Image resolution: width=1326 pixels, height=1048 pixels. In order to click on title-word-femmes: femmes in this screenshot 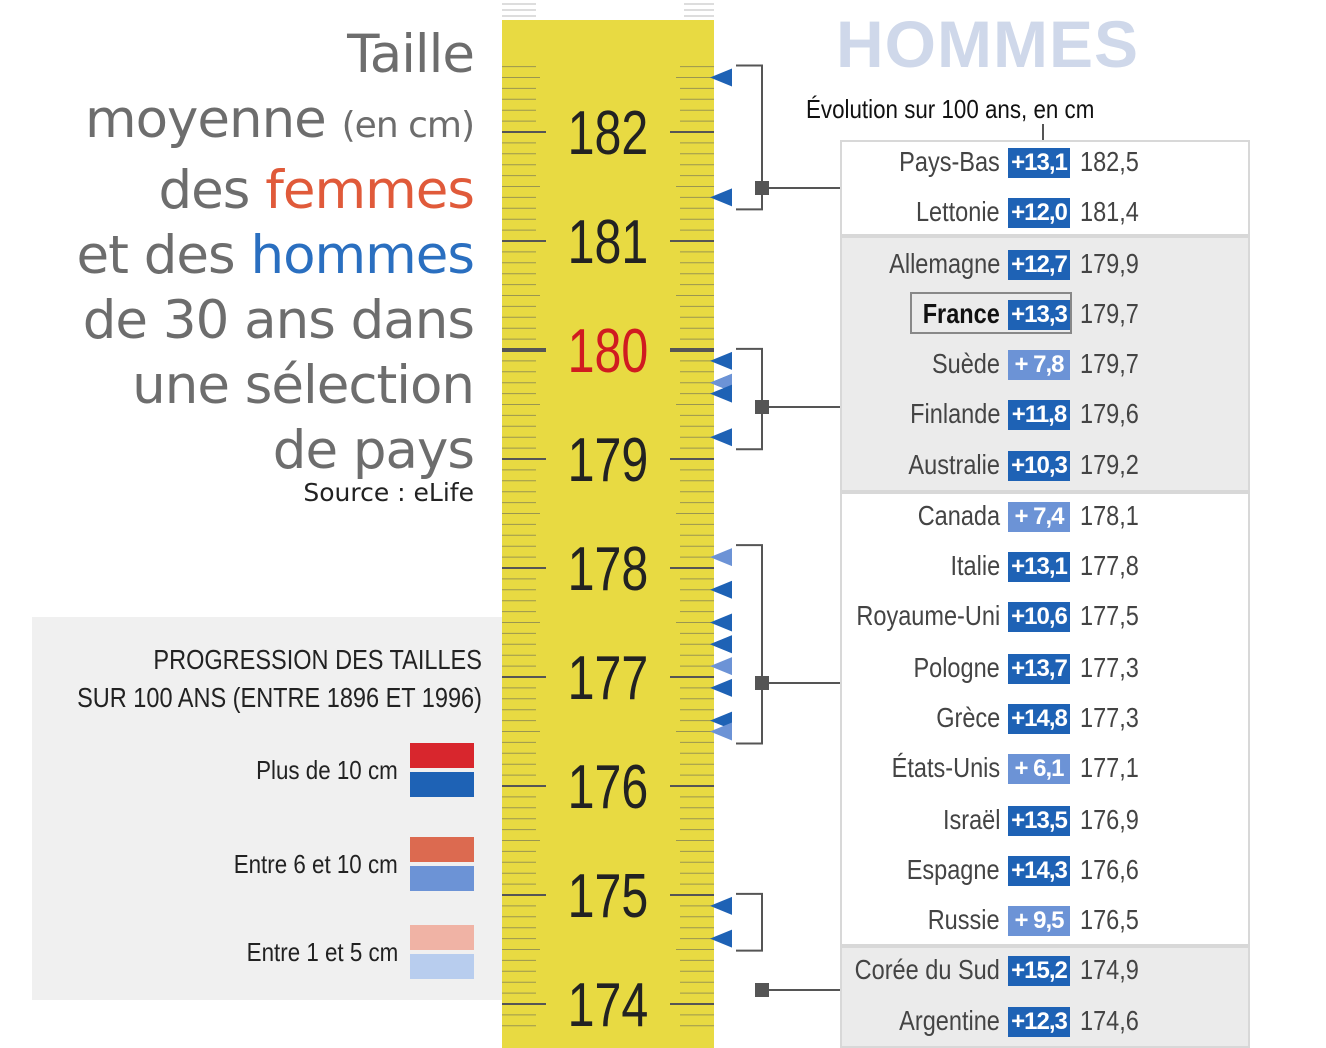, I will do `click(370, 190)`.